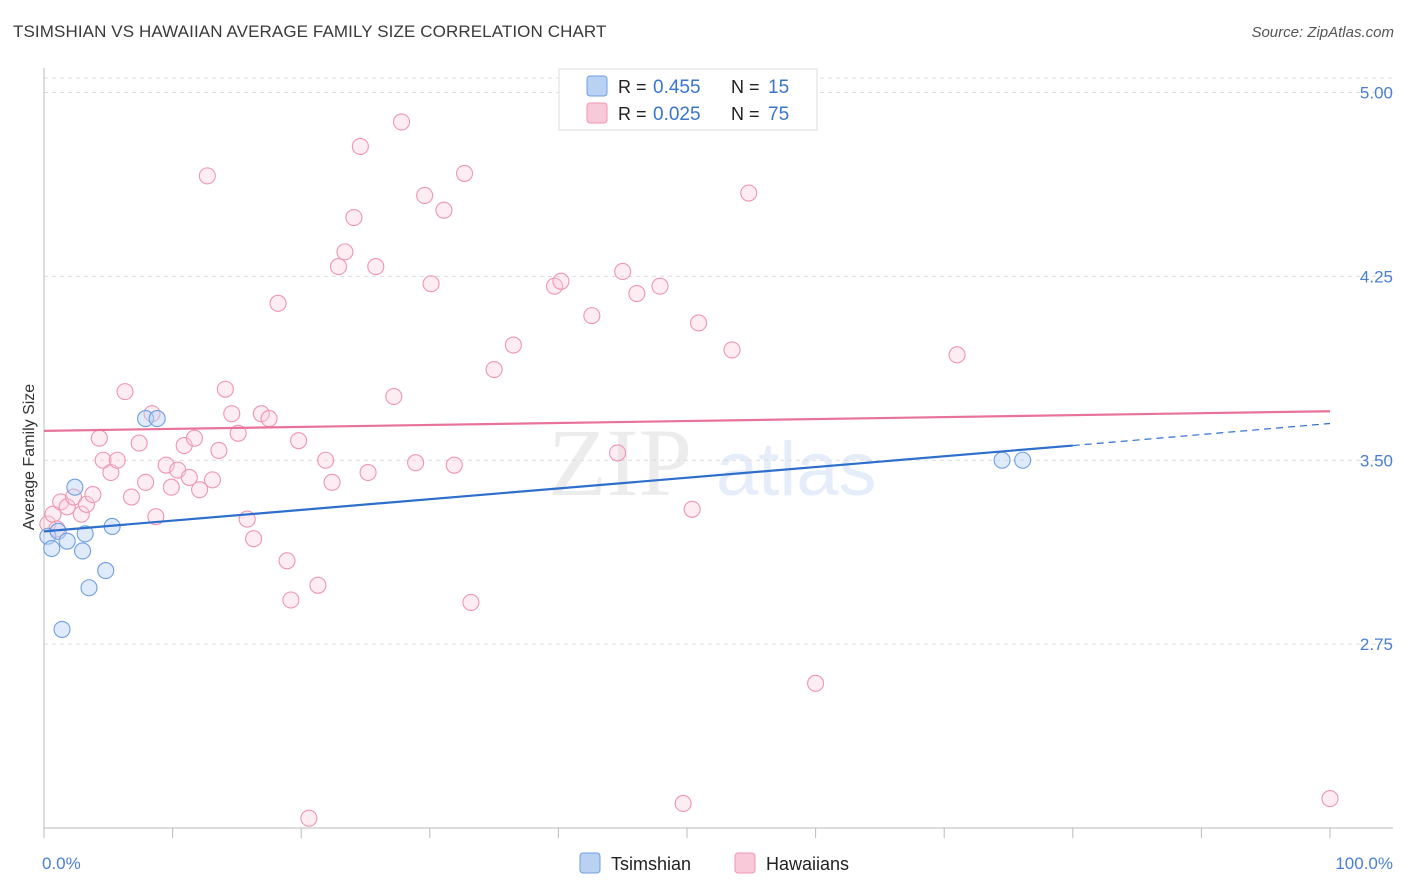  Describe the element at coordinates (1201, 434) in the screenshot. I see `tsimshian-trend-extension` at that location.